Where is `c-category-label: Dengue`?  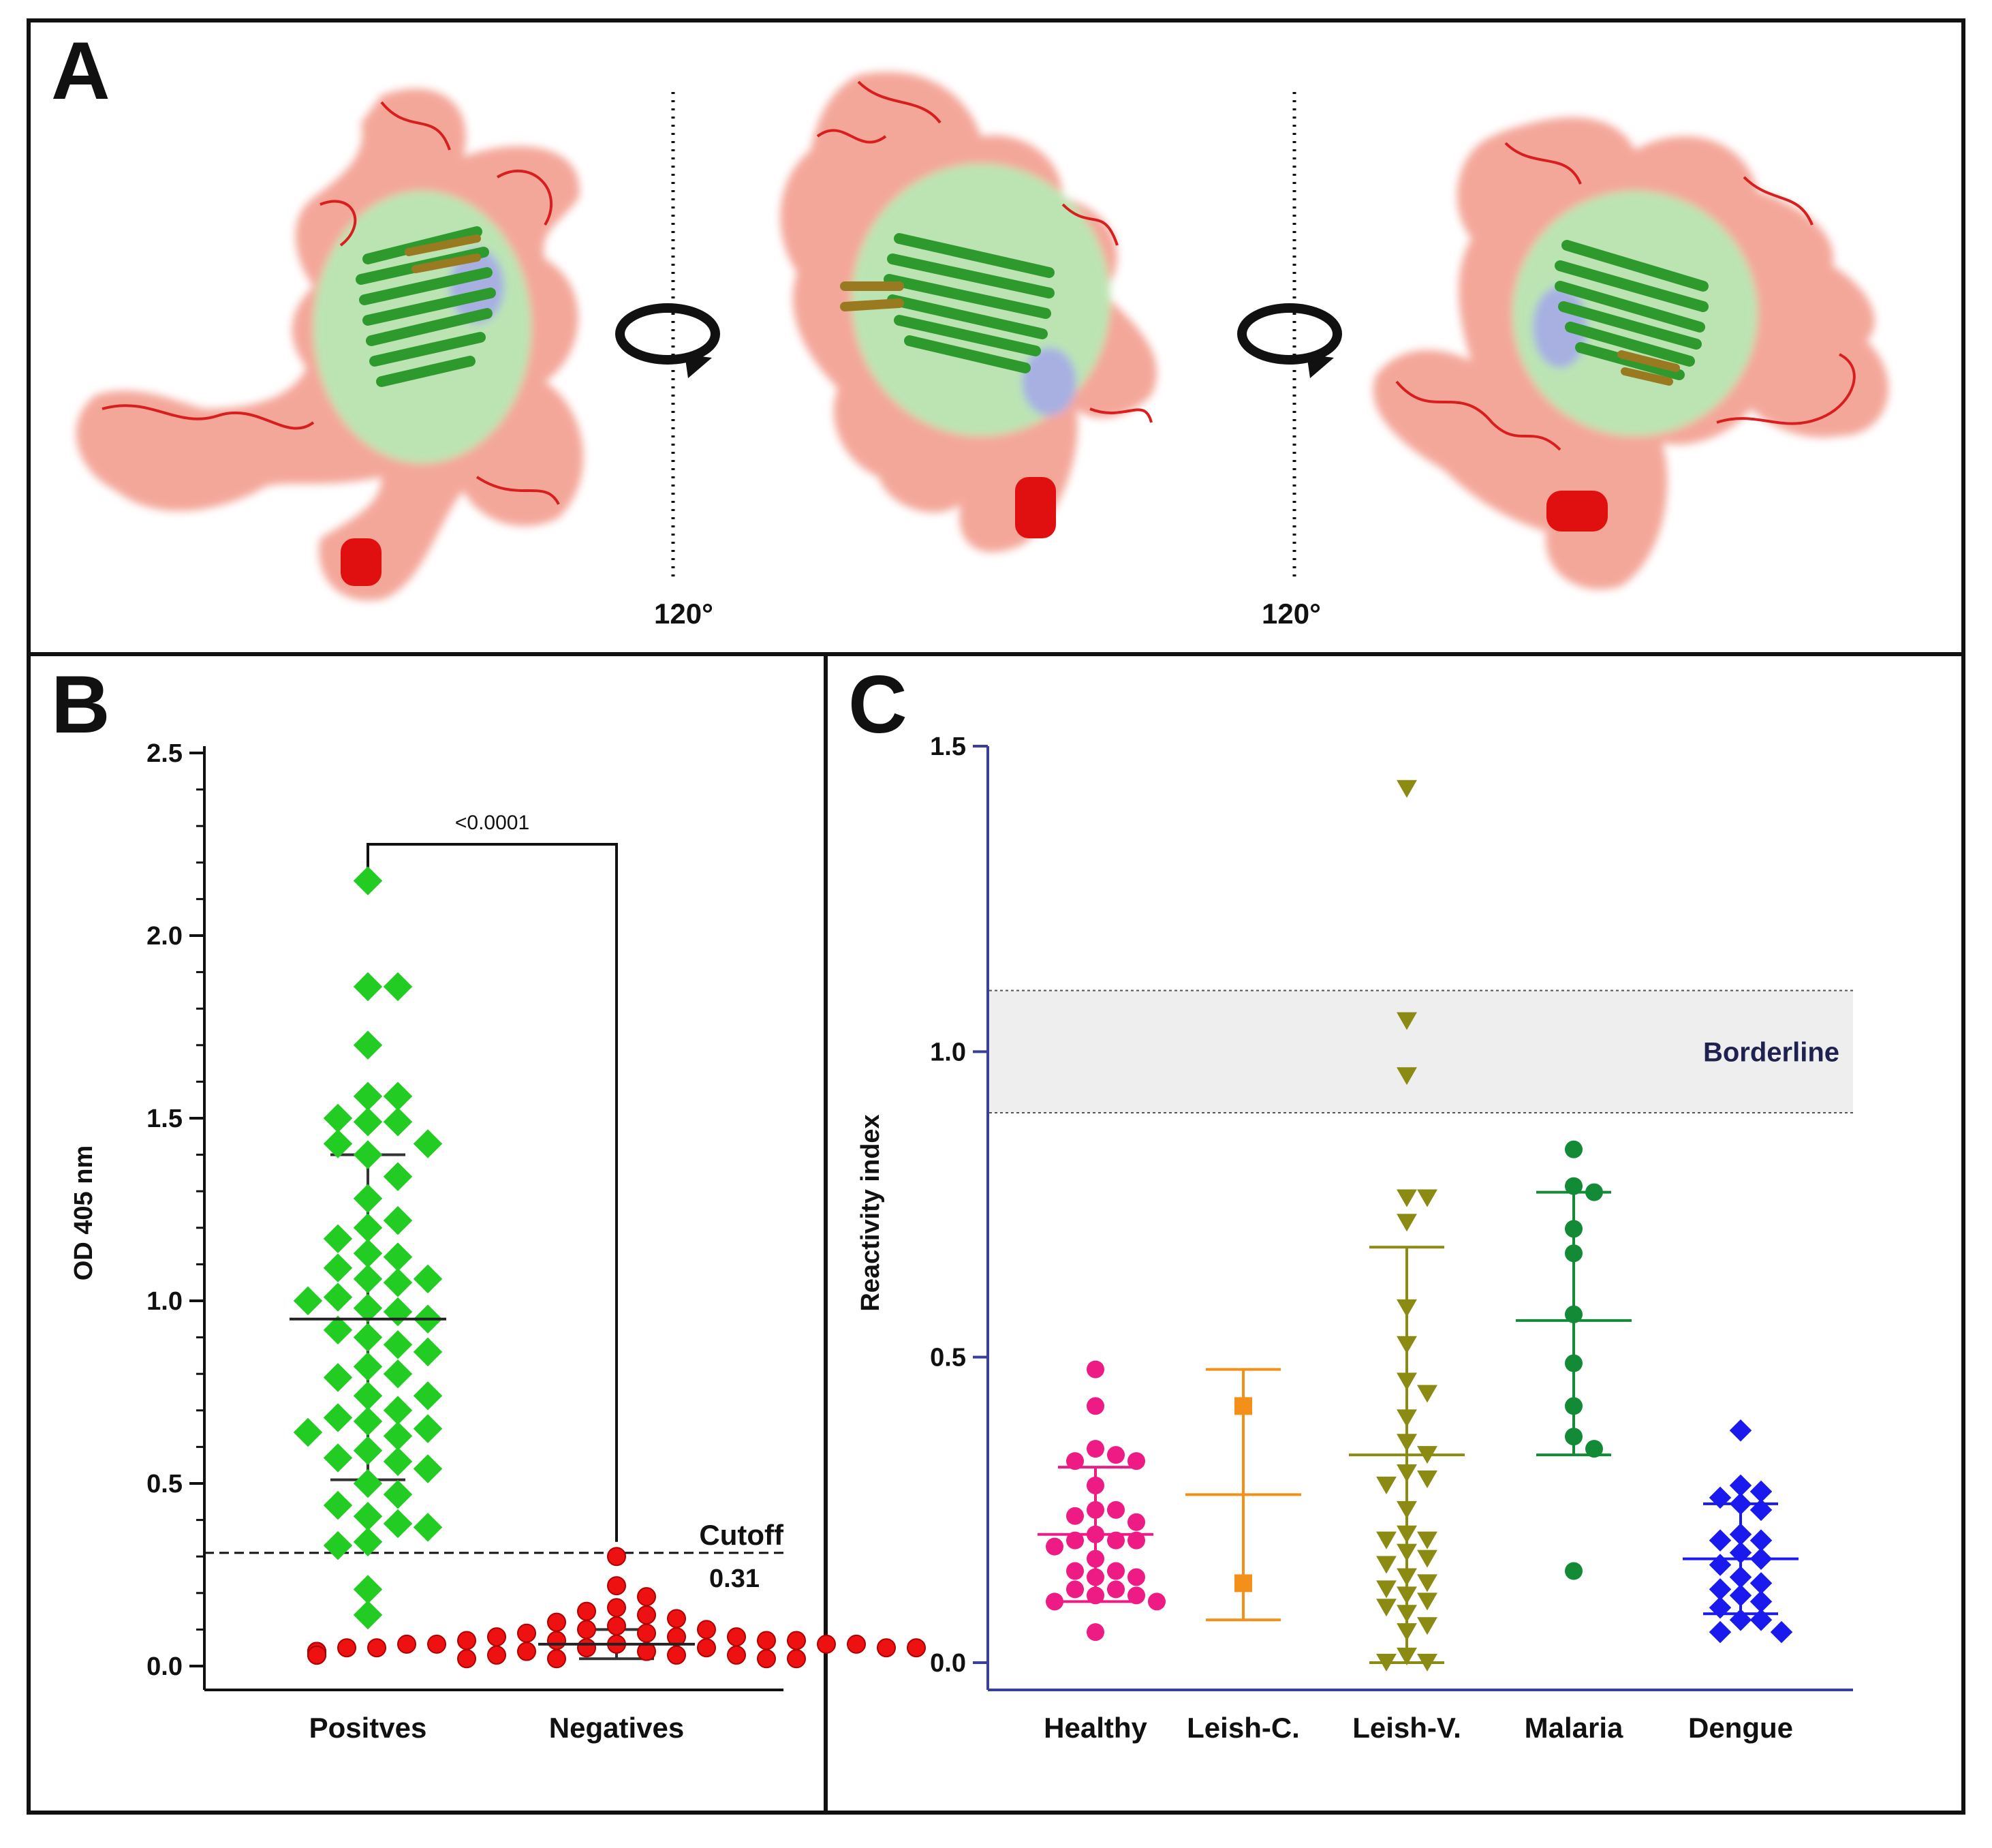
c-category-label: Dengue is located at coordinates (1740, 1728).